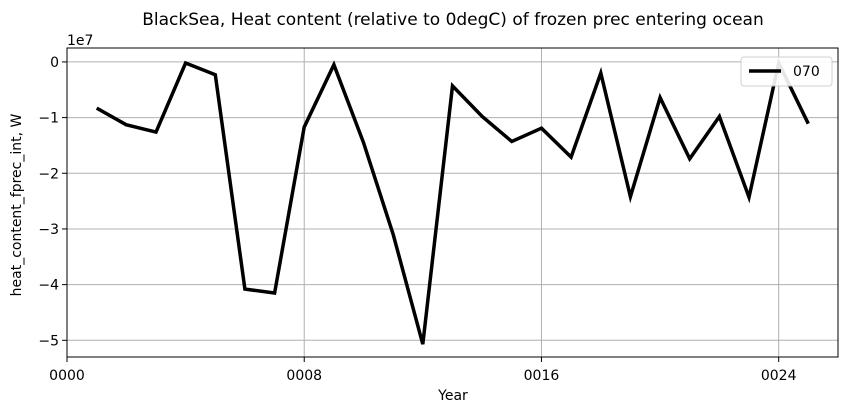  I want to click on y-tick-label: 0, so click(54, 63).